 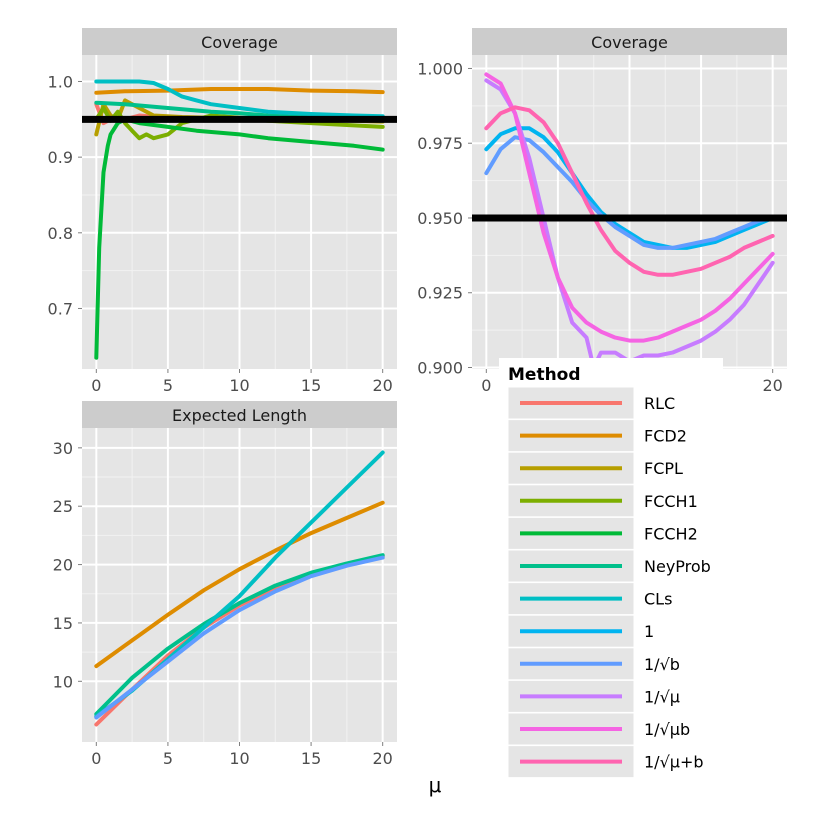 I want to click on legend-label-fcd2: FCD2, so click(x=665, y=436).